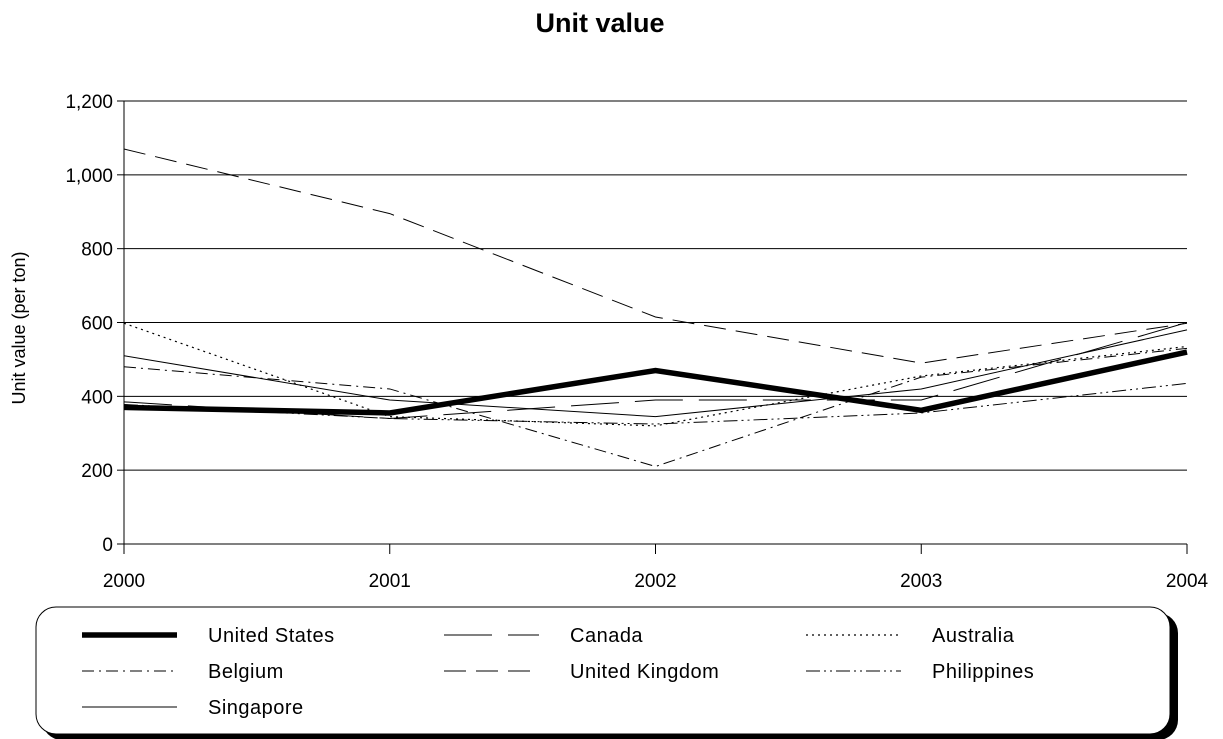 This screenshot has width=1223, height=739. I want to click on series-line-singapore, so click(655, 373).